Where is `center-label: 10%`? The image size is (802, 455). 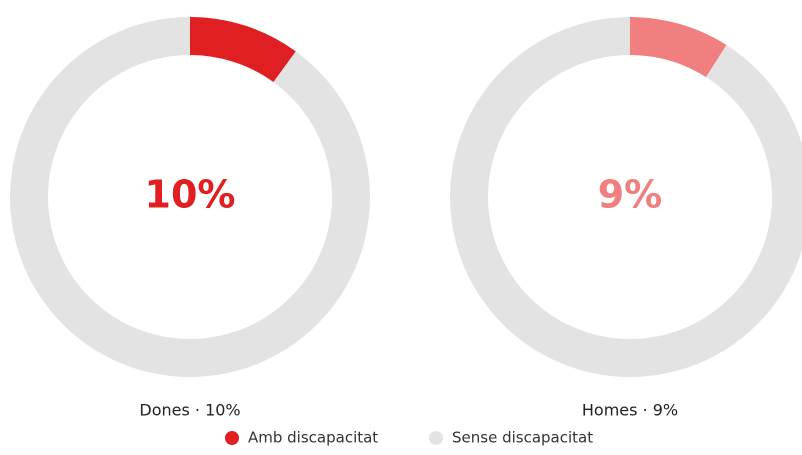
center-label: 10% is located at coordinates (190, 195).